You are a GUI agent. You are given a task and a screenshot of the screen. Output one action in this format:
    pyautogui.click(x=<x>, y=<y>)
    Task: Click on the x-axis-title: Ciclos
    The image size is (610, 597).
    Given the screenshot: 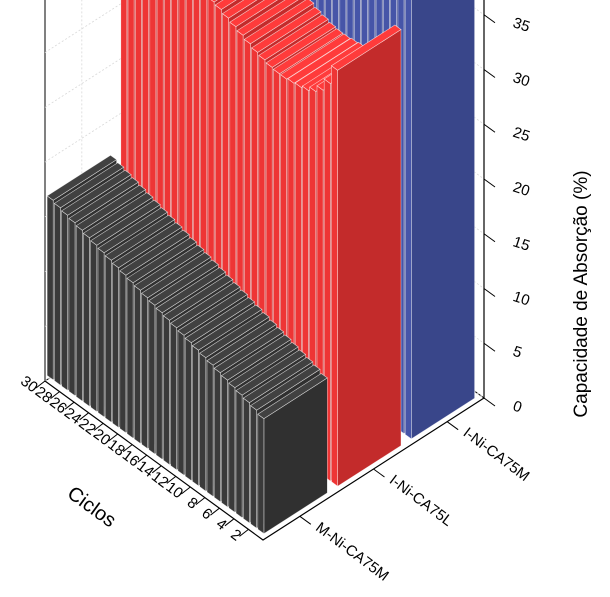 What is the action you would take?
    pyautogui.click(x=91, y=507)
    